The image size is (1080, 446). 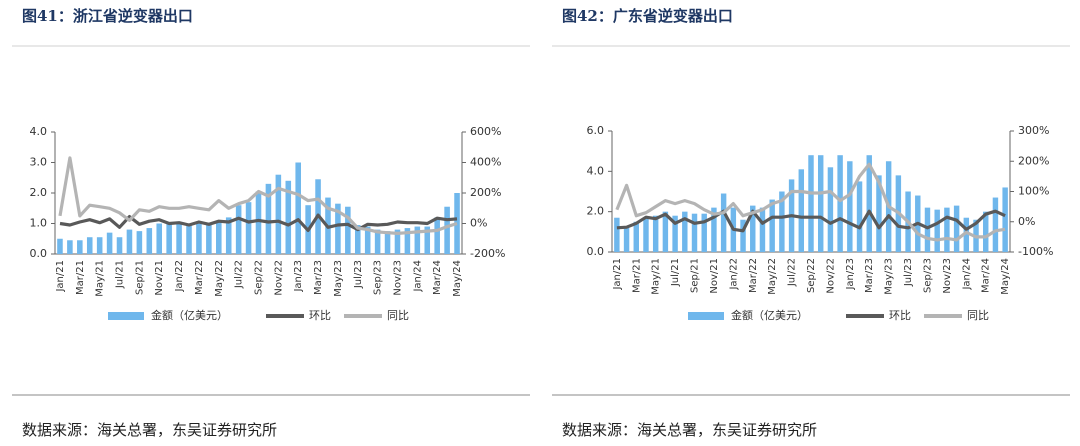 What do you see at coordinates (239, 274) in the screenshot?
I see `x-tick-label: Jul/22` at bounding box center [239, 274].